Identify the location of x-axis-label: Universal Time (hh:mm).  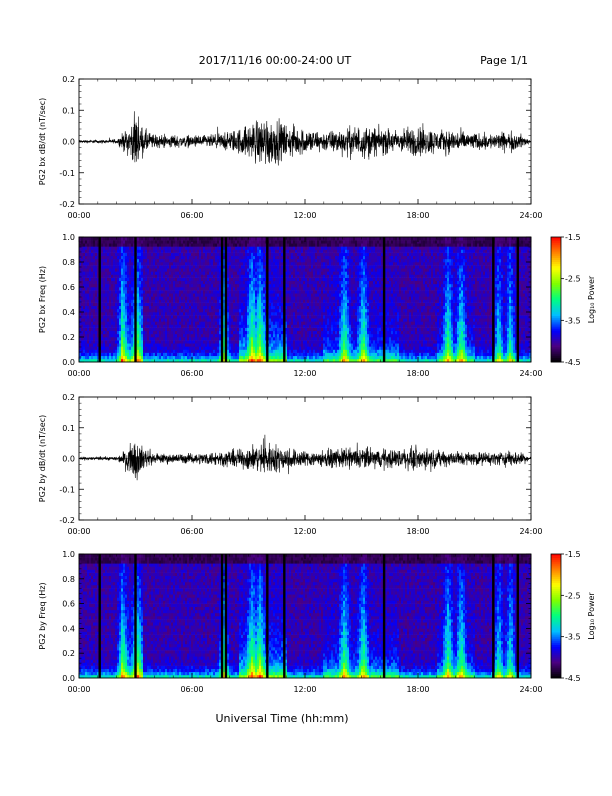
(282, 718).